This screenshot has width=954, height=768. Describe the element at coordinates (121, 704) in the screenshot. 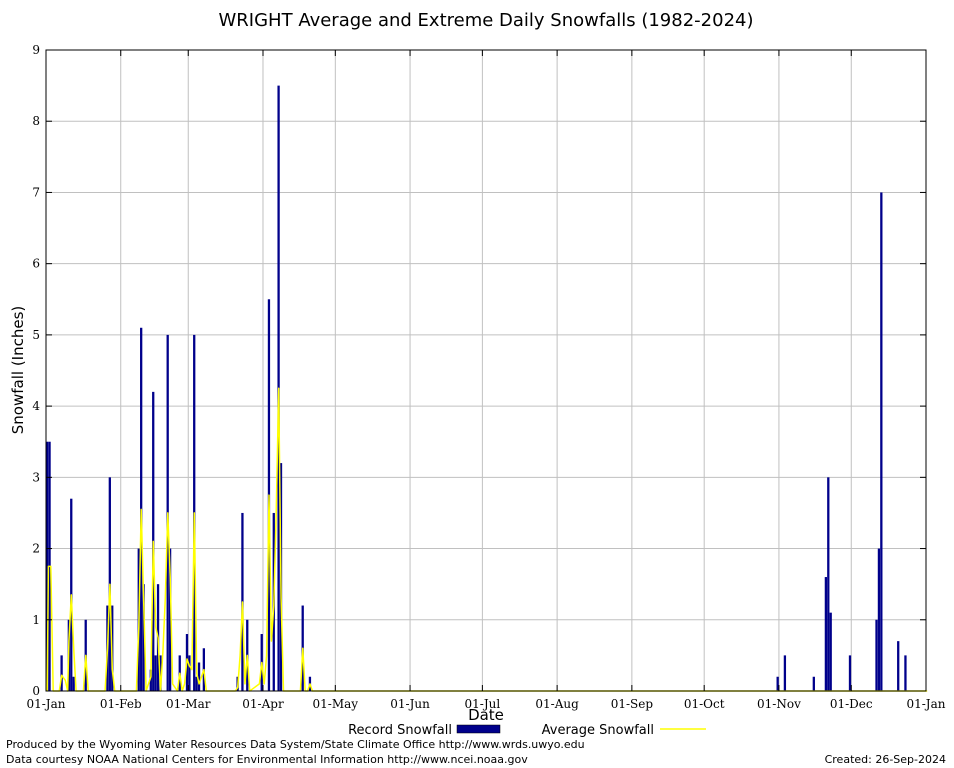

I see `x-tick-label: 01-Feb` at that location.